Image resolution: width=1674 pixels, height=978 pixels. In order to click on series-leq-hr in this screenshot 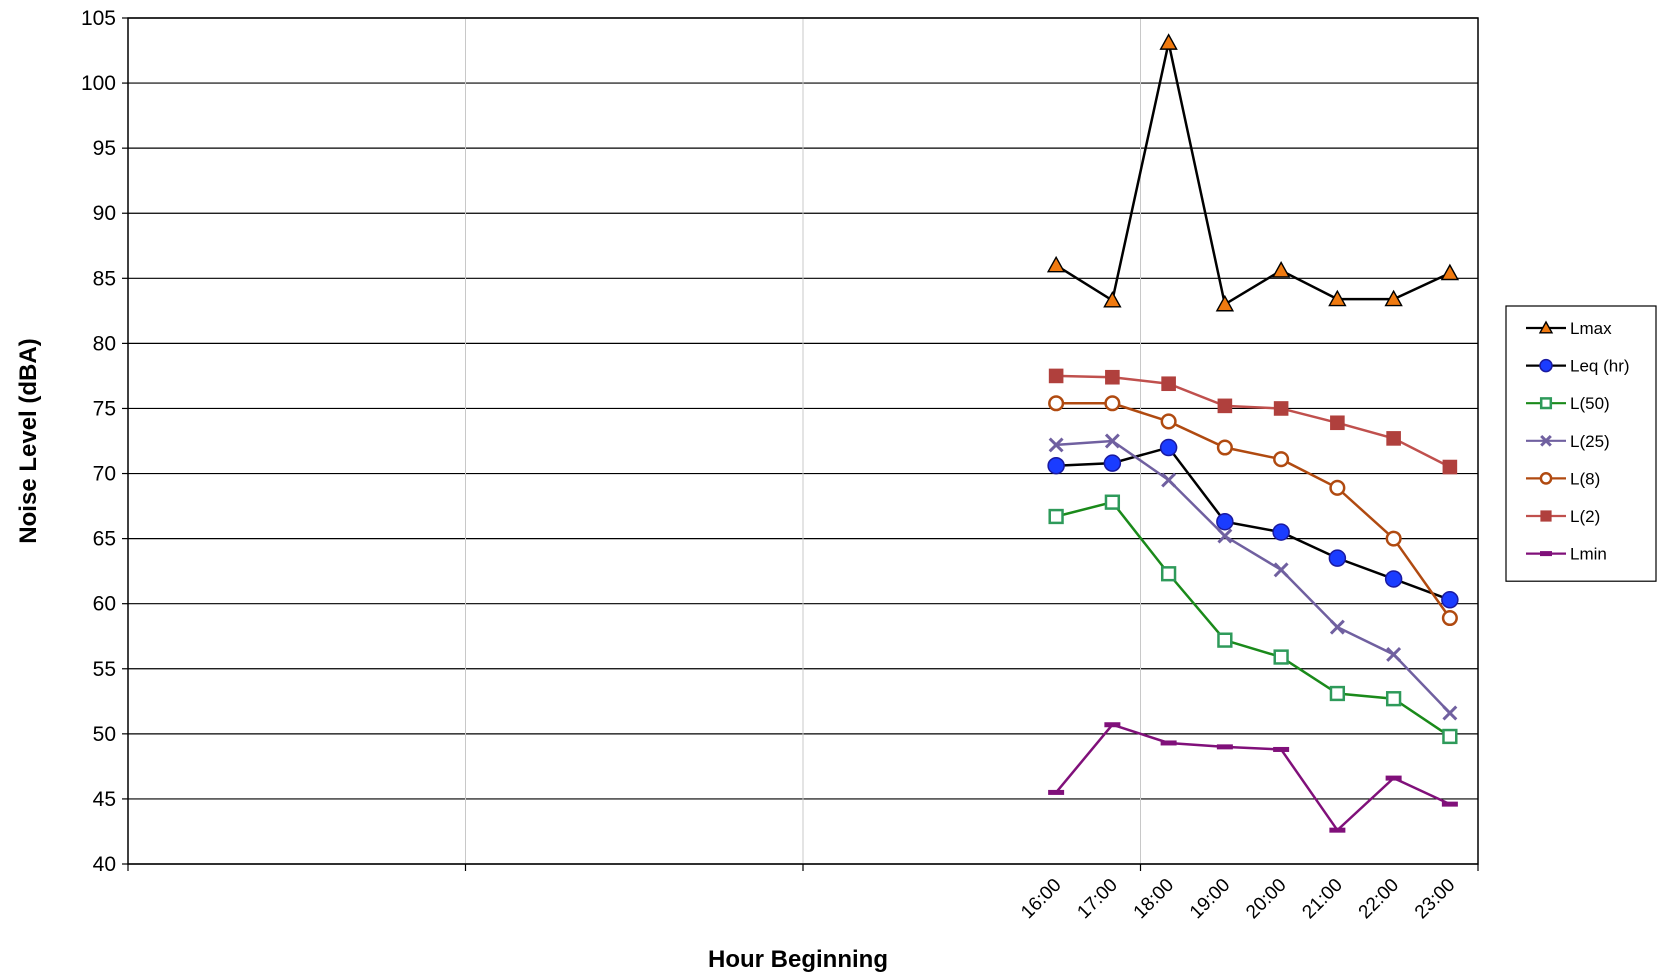, I will do `click(1253, 523)`.